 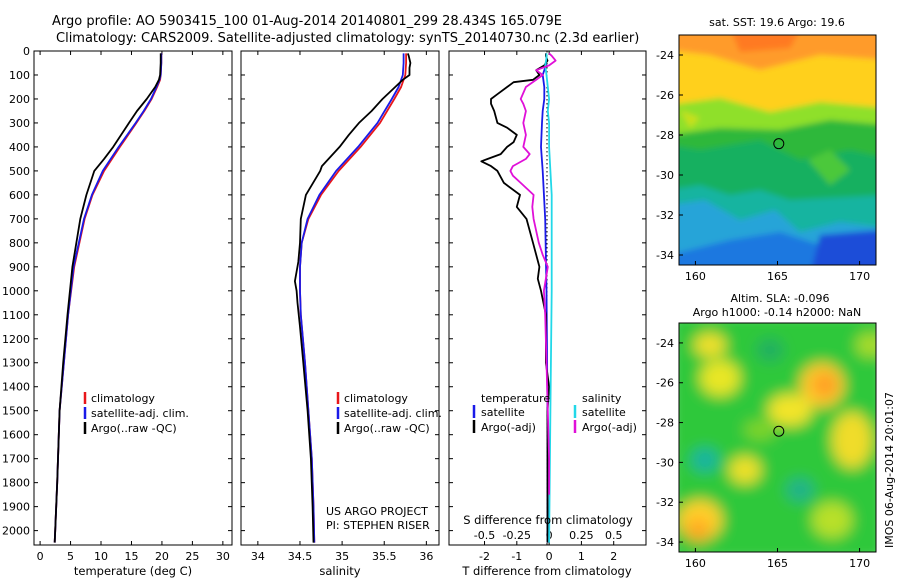 What do you see at coordinates (16, 363) in the screenshot?
I see `depth-tick-label: 1300` at bounding box center [16, 363].